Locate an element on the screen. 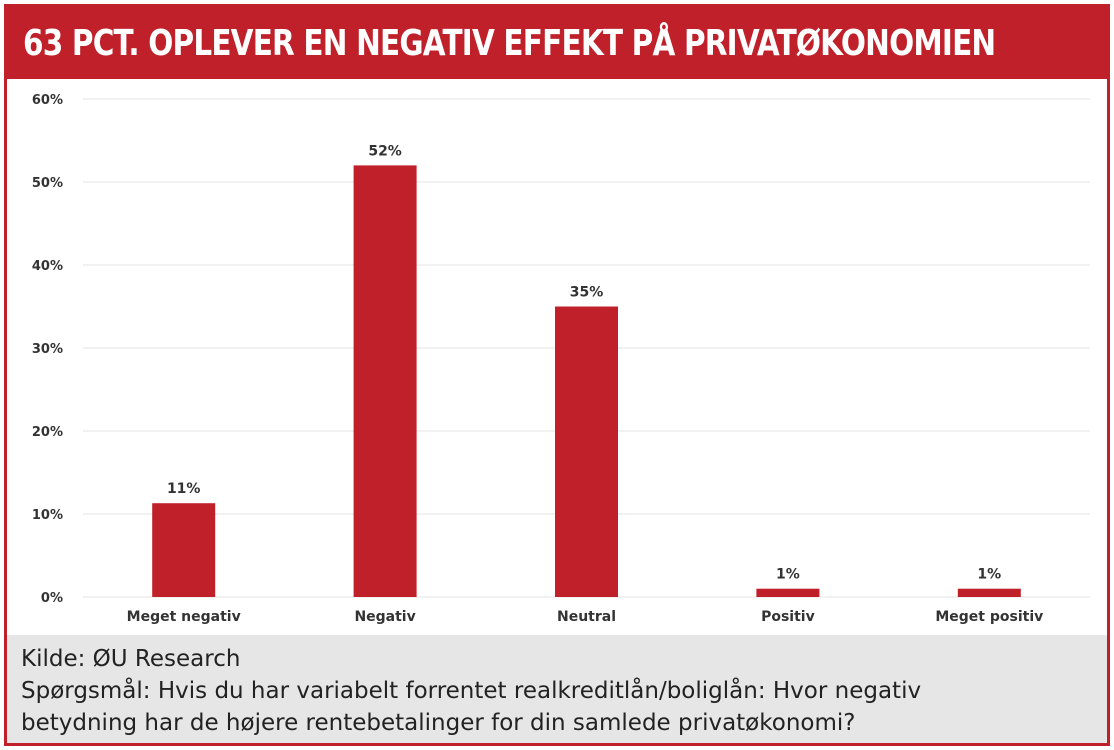  y-tick-label: 60% is located at coordinates (47, 100).